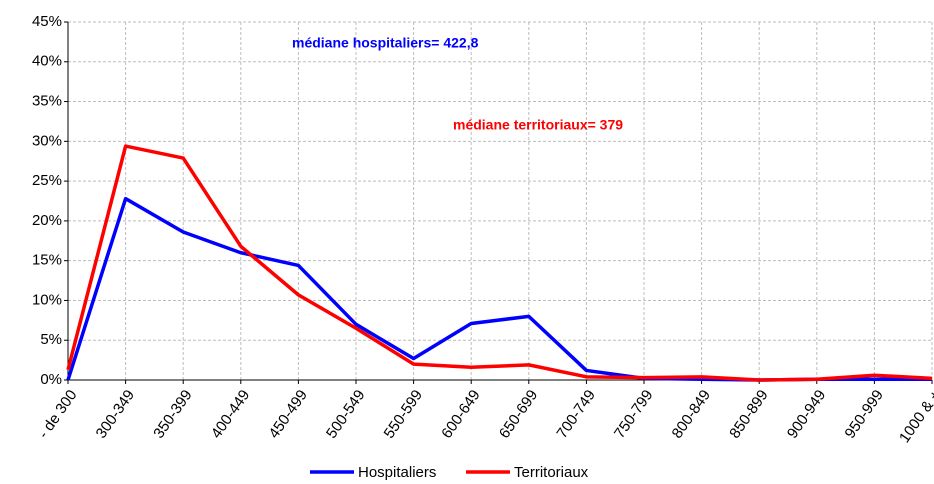  I want to click on x-tick-label: - de 300, so click(57, 414).